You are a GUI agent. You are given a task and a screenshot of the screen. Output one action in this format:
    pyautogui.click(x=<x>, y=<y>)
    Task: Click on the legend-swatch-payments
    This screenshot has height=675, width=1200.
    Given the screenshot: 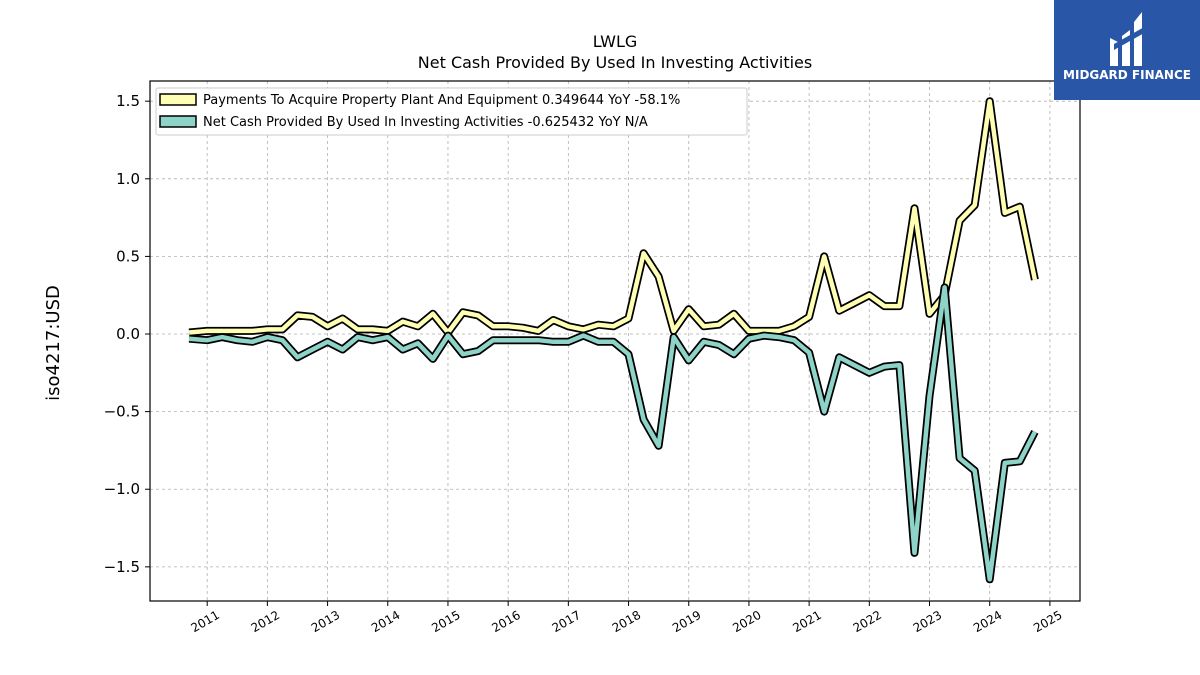 What is the action you would take?
    pyautogui.click(x=178, y=99)
    